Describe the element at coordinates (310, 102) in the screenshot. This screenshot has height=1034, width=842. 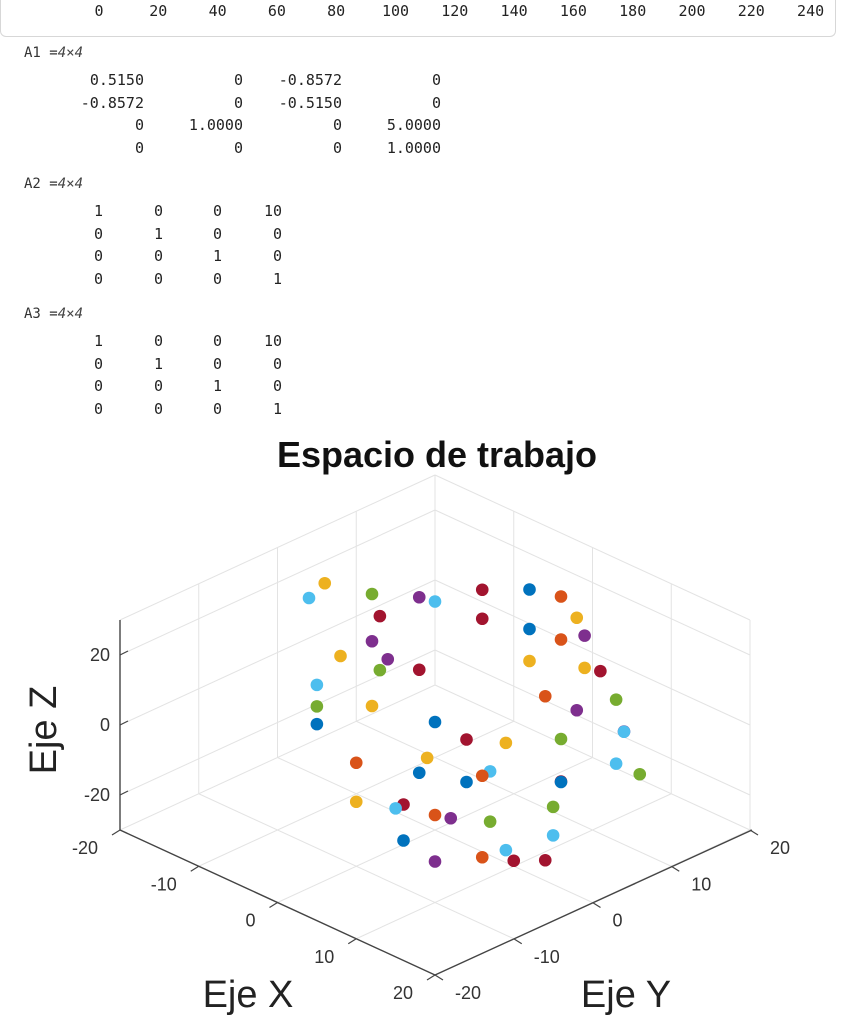
I see `matrix-cell: -0.5150` at that location.